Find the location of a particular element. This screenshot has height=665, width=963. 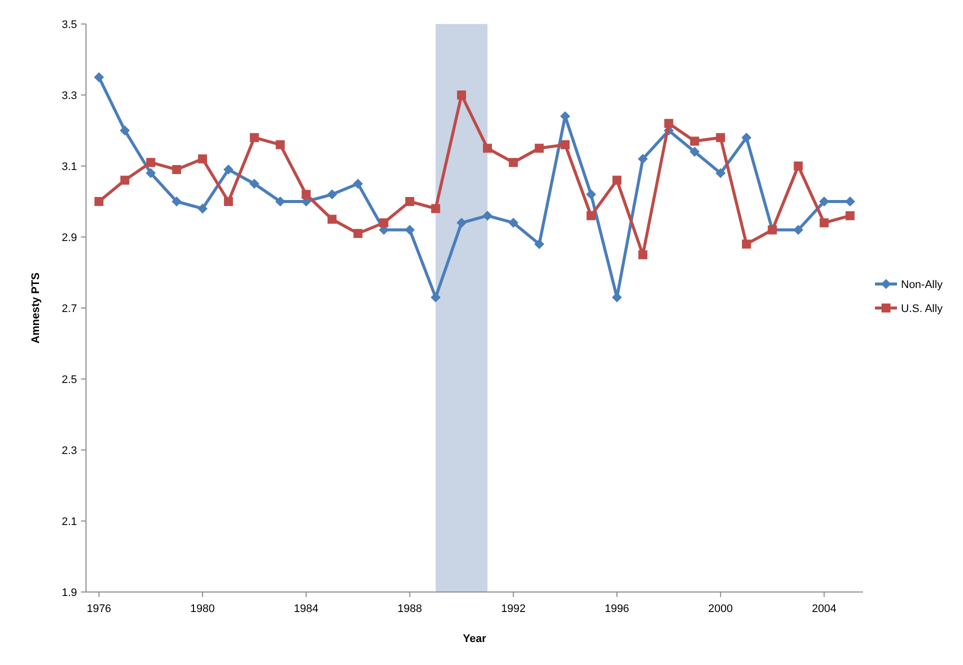

y-axis-title: Amnesty PTS is located at coordinates (36, 308).